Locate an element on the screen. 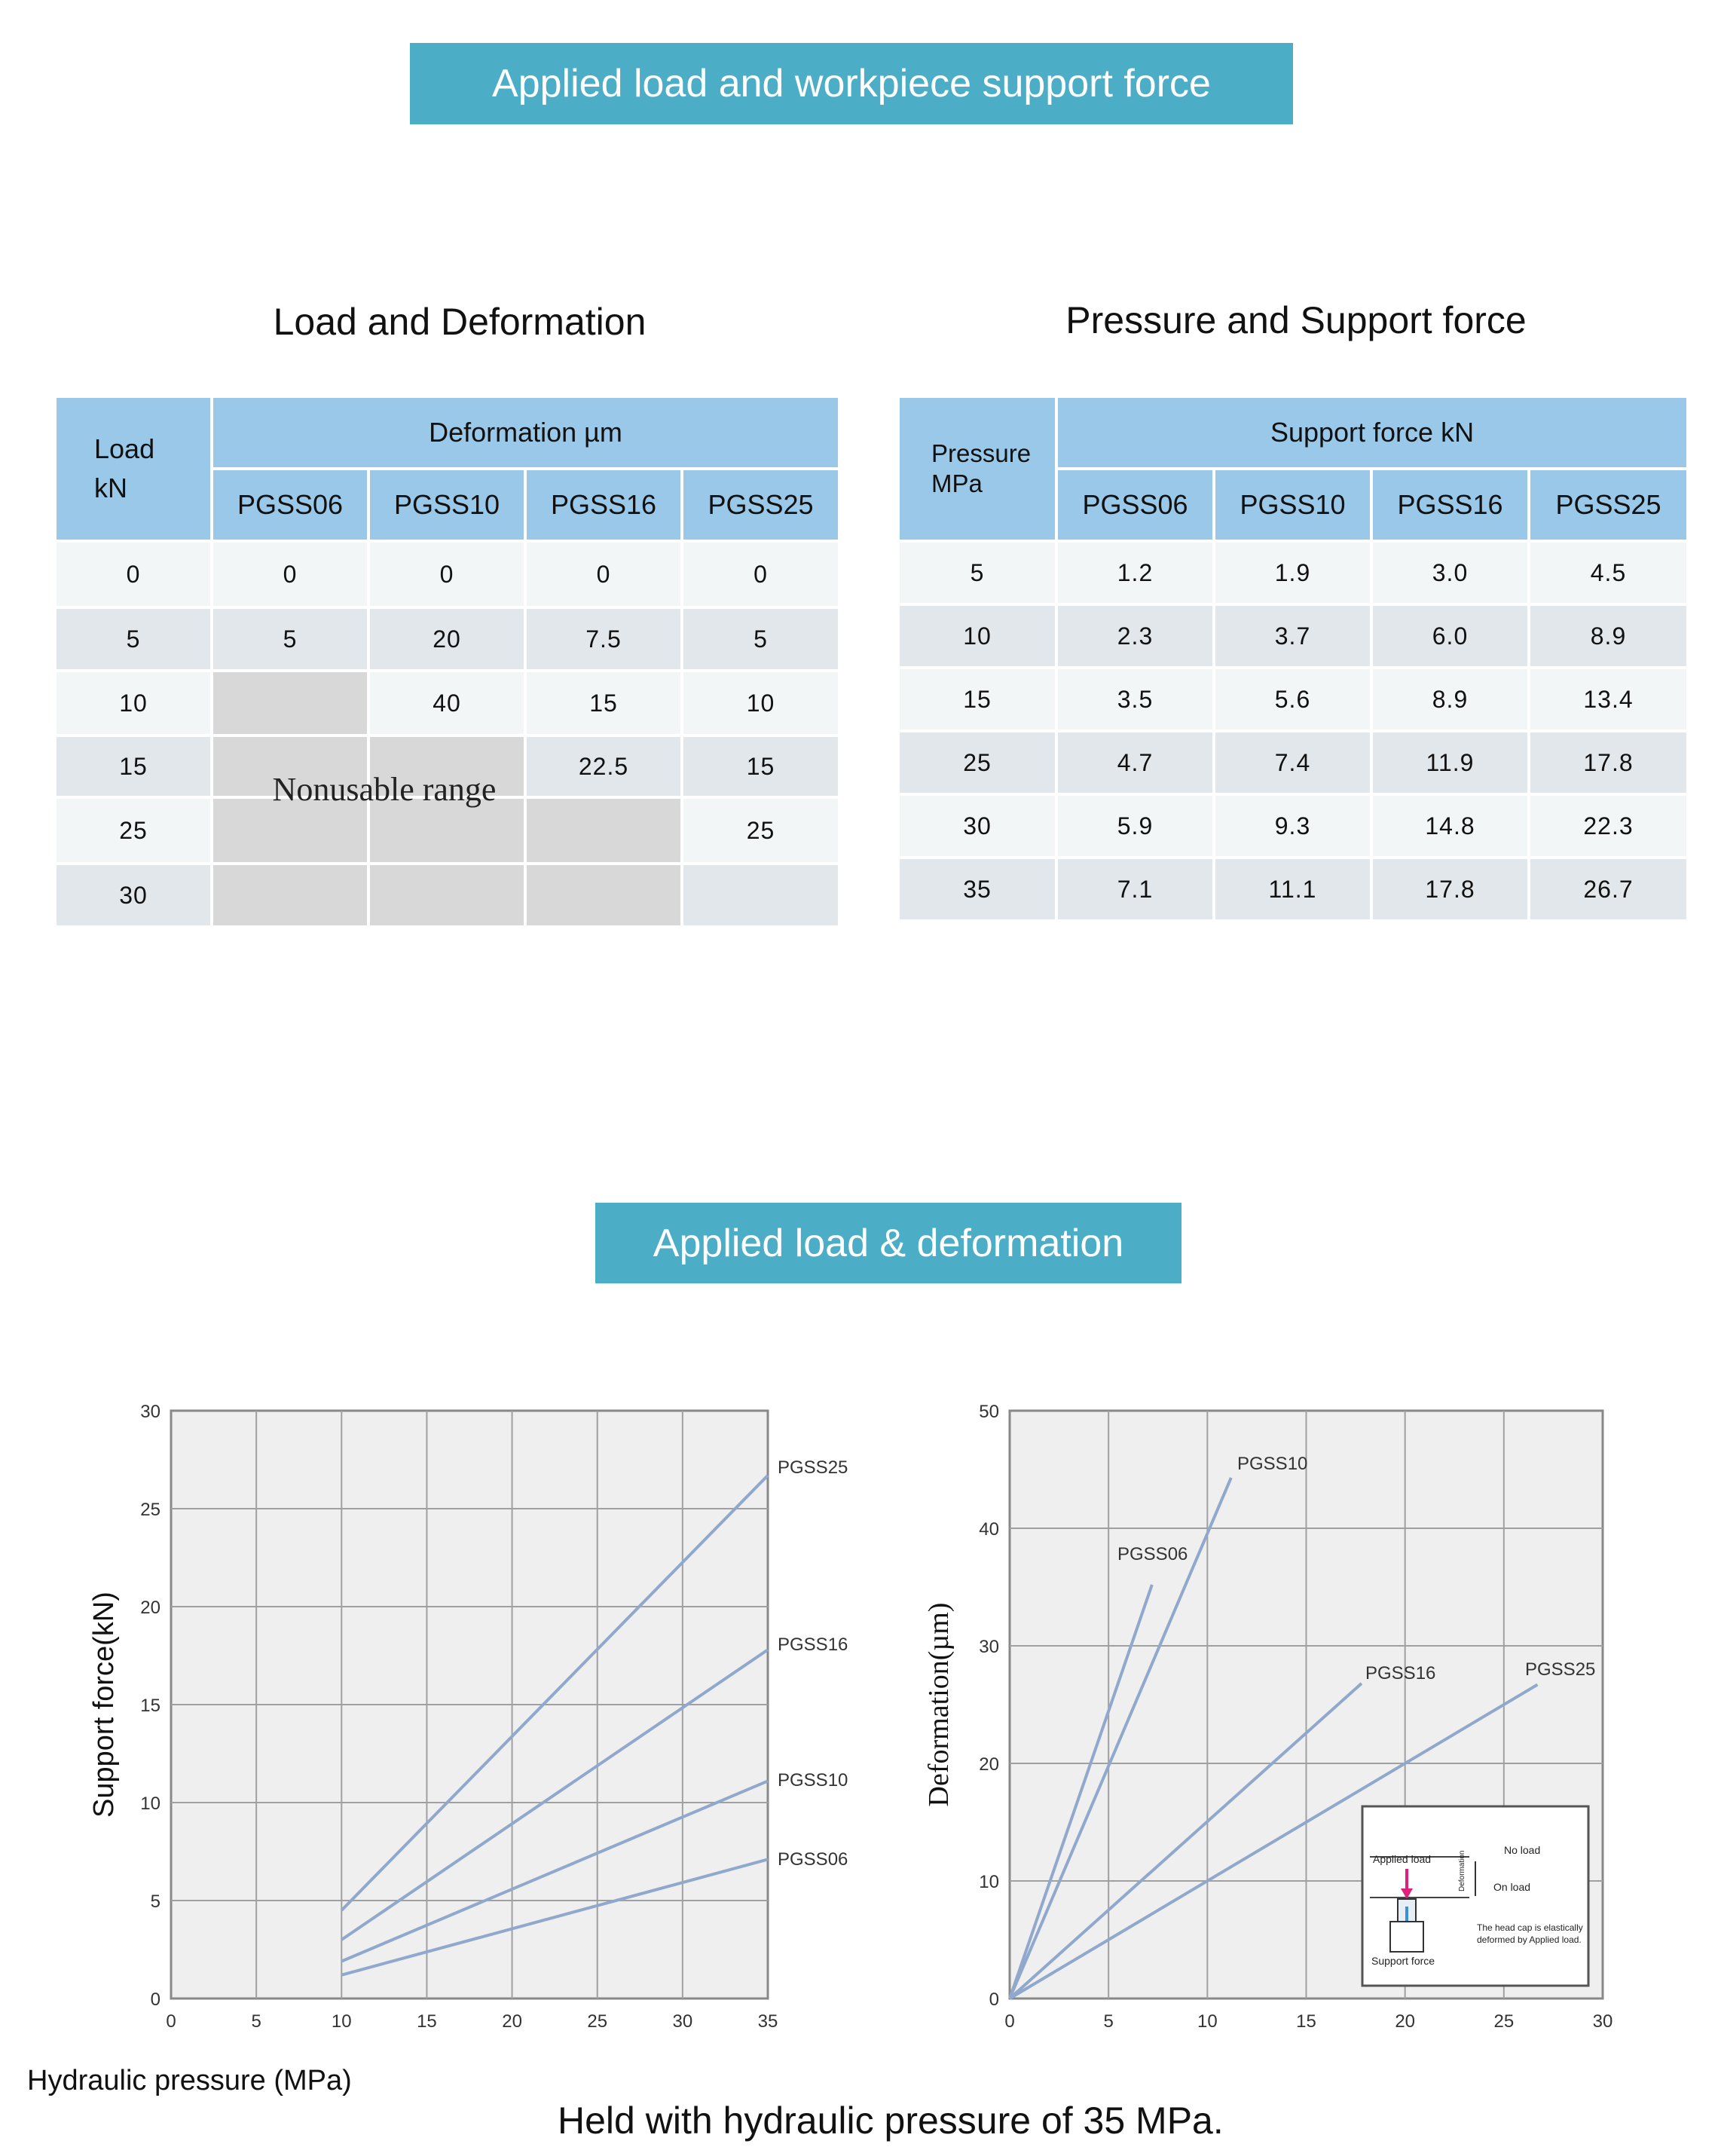 This screenshot has height=2156, width=1721. table-row: 25 25 is located at coordinates (447, 830).